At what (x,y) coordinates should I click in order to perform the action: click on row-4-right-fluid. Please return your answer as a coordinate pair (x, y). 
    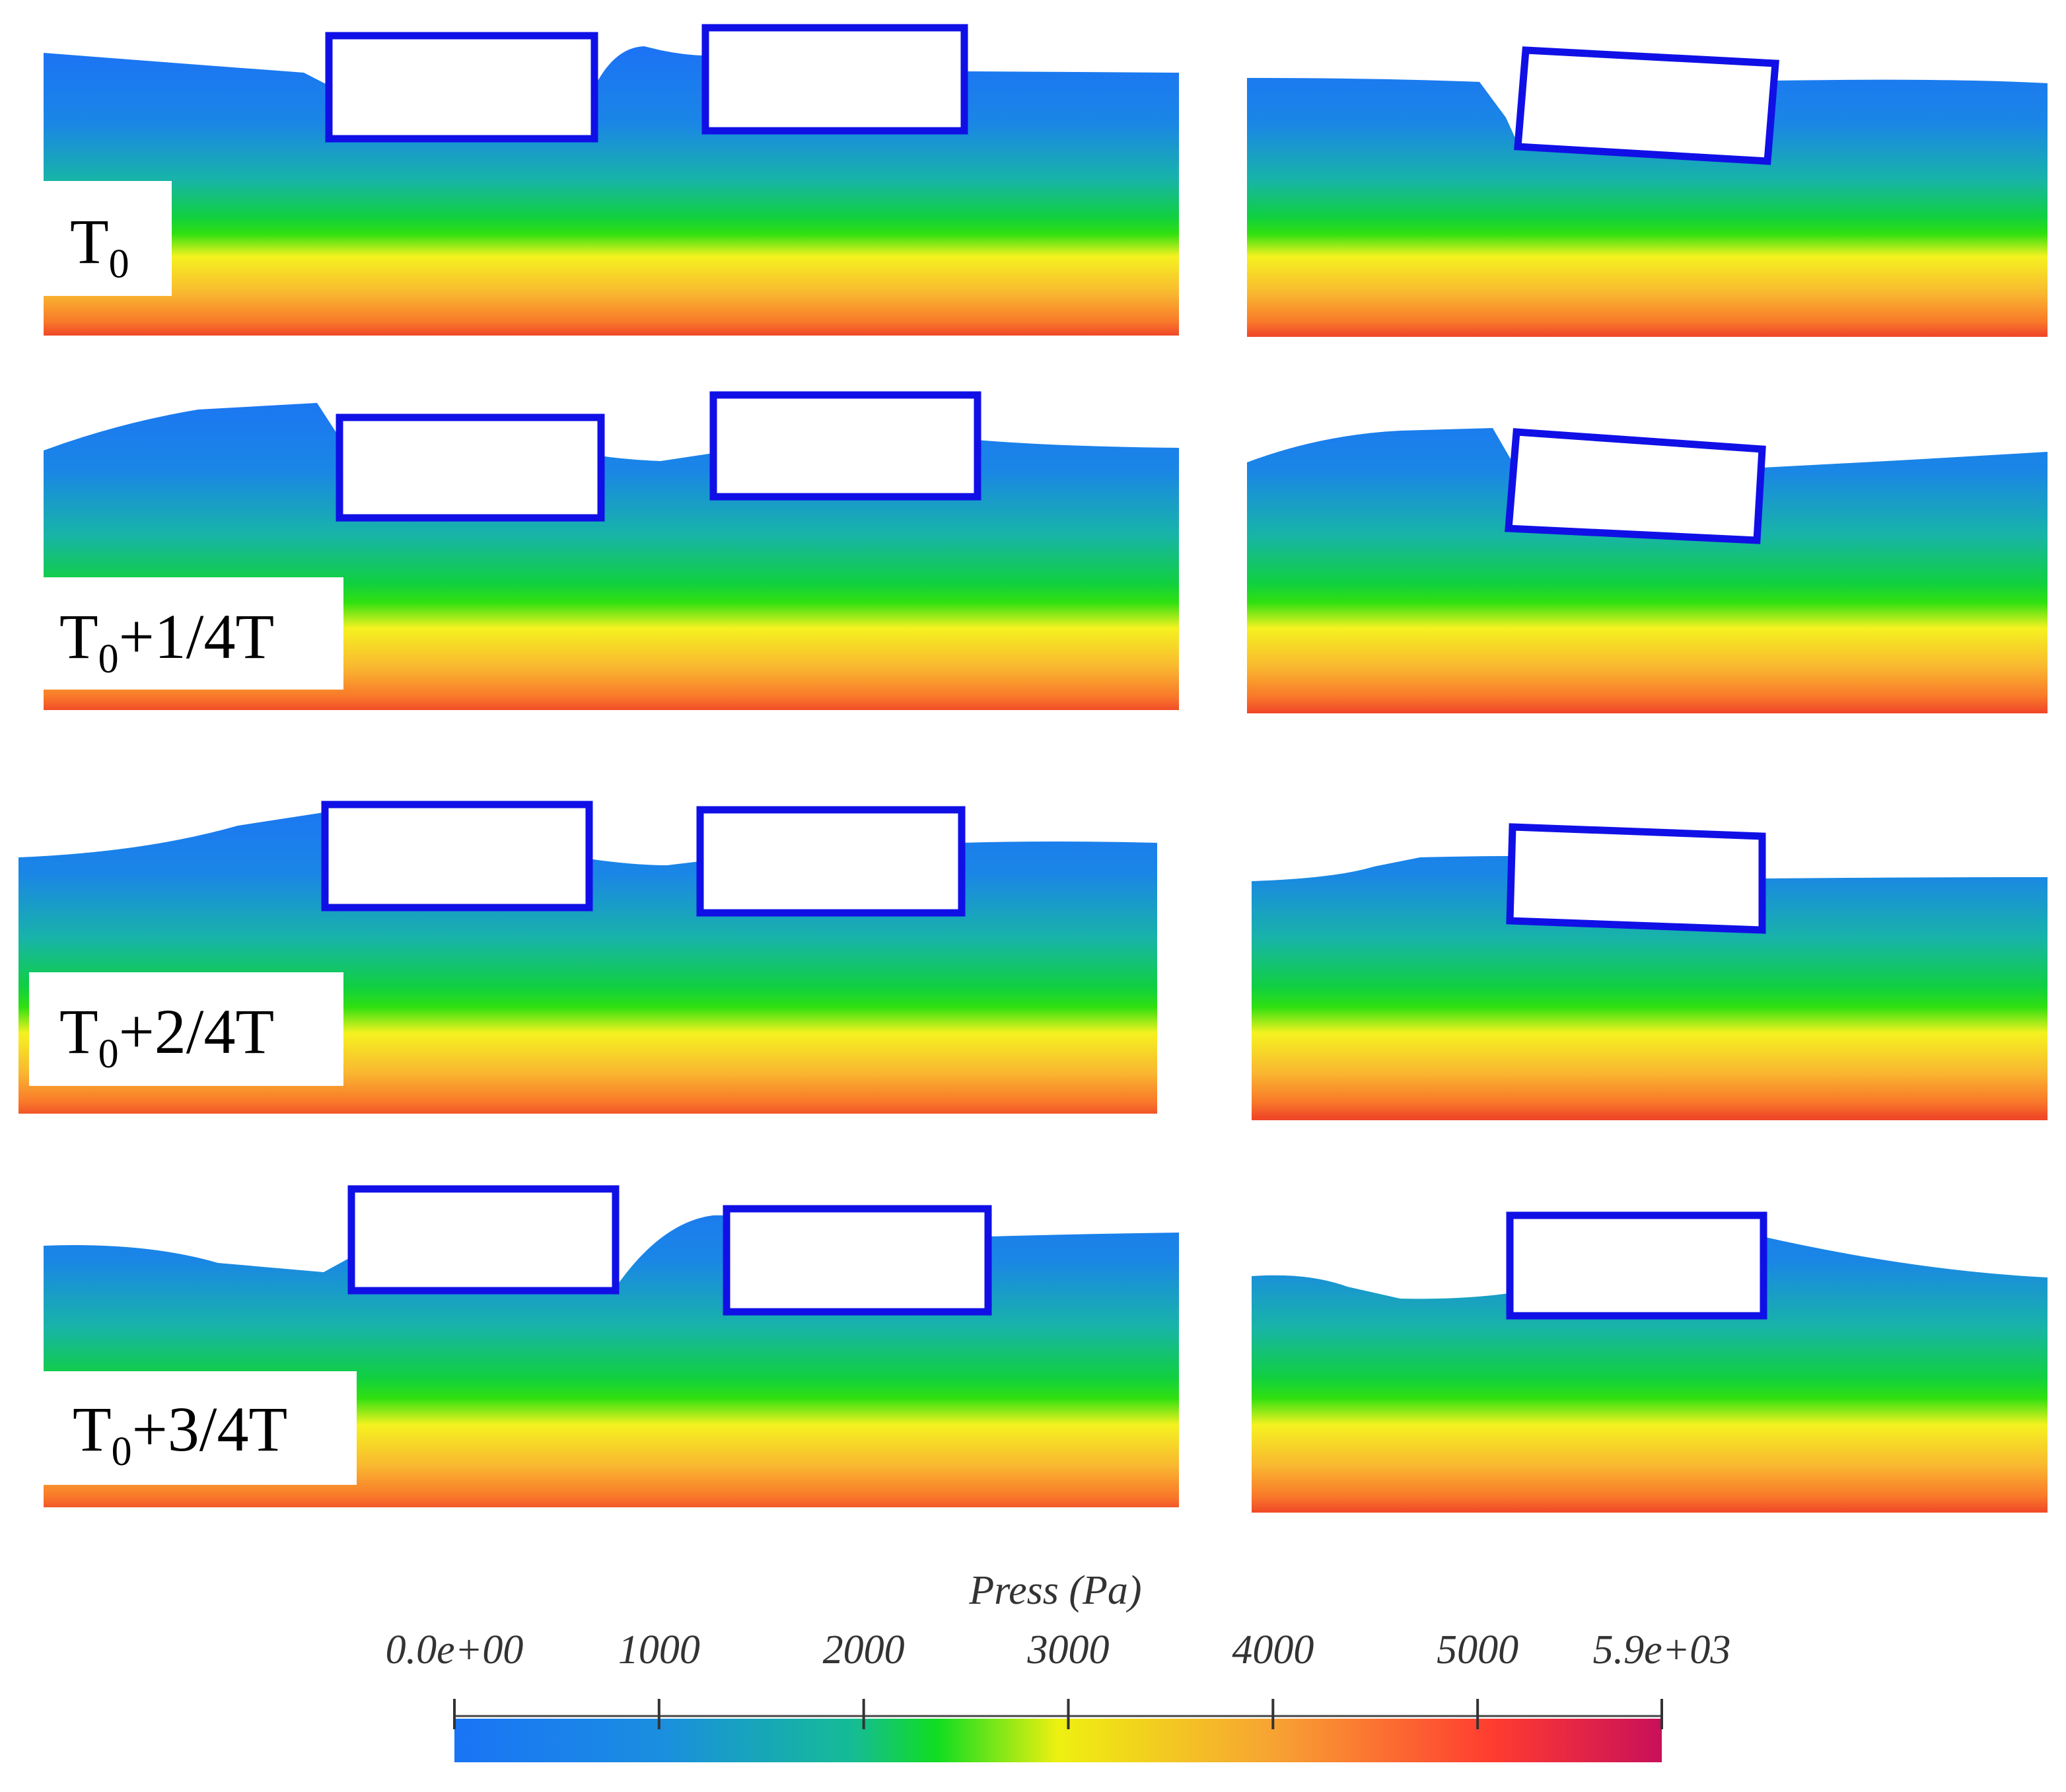
    Looking at the image, I should click on (1650, 1374).